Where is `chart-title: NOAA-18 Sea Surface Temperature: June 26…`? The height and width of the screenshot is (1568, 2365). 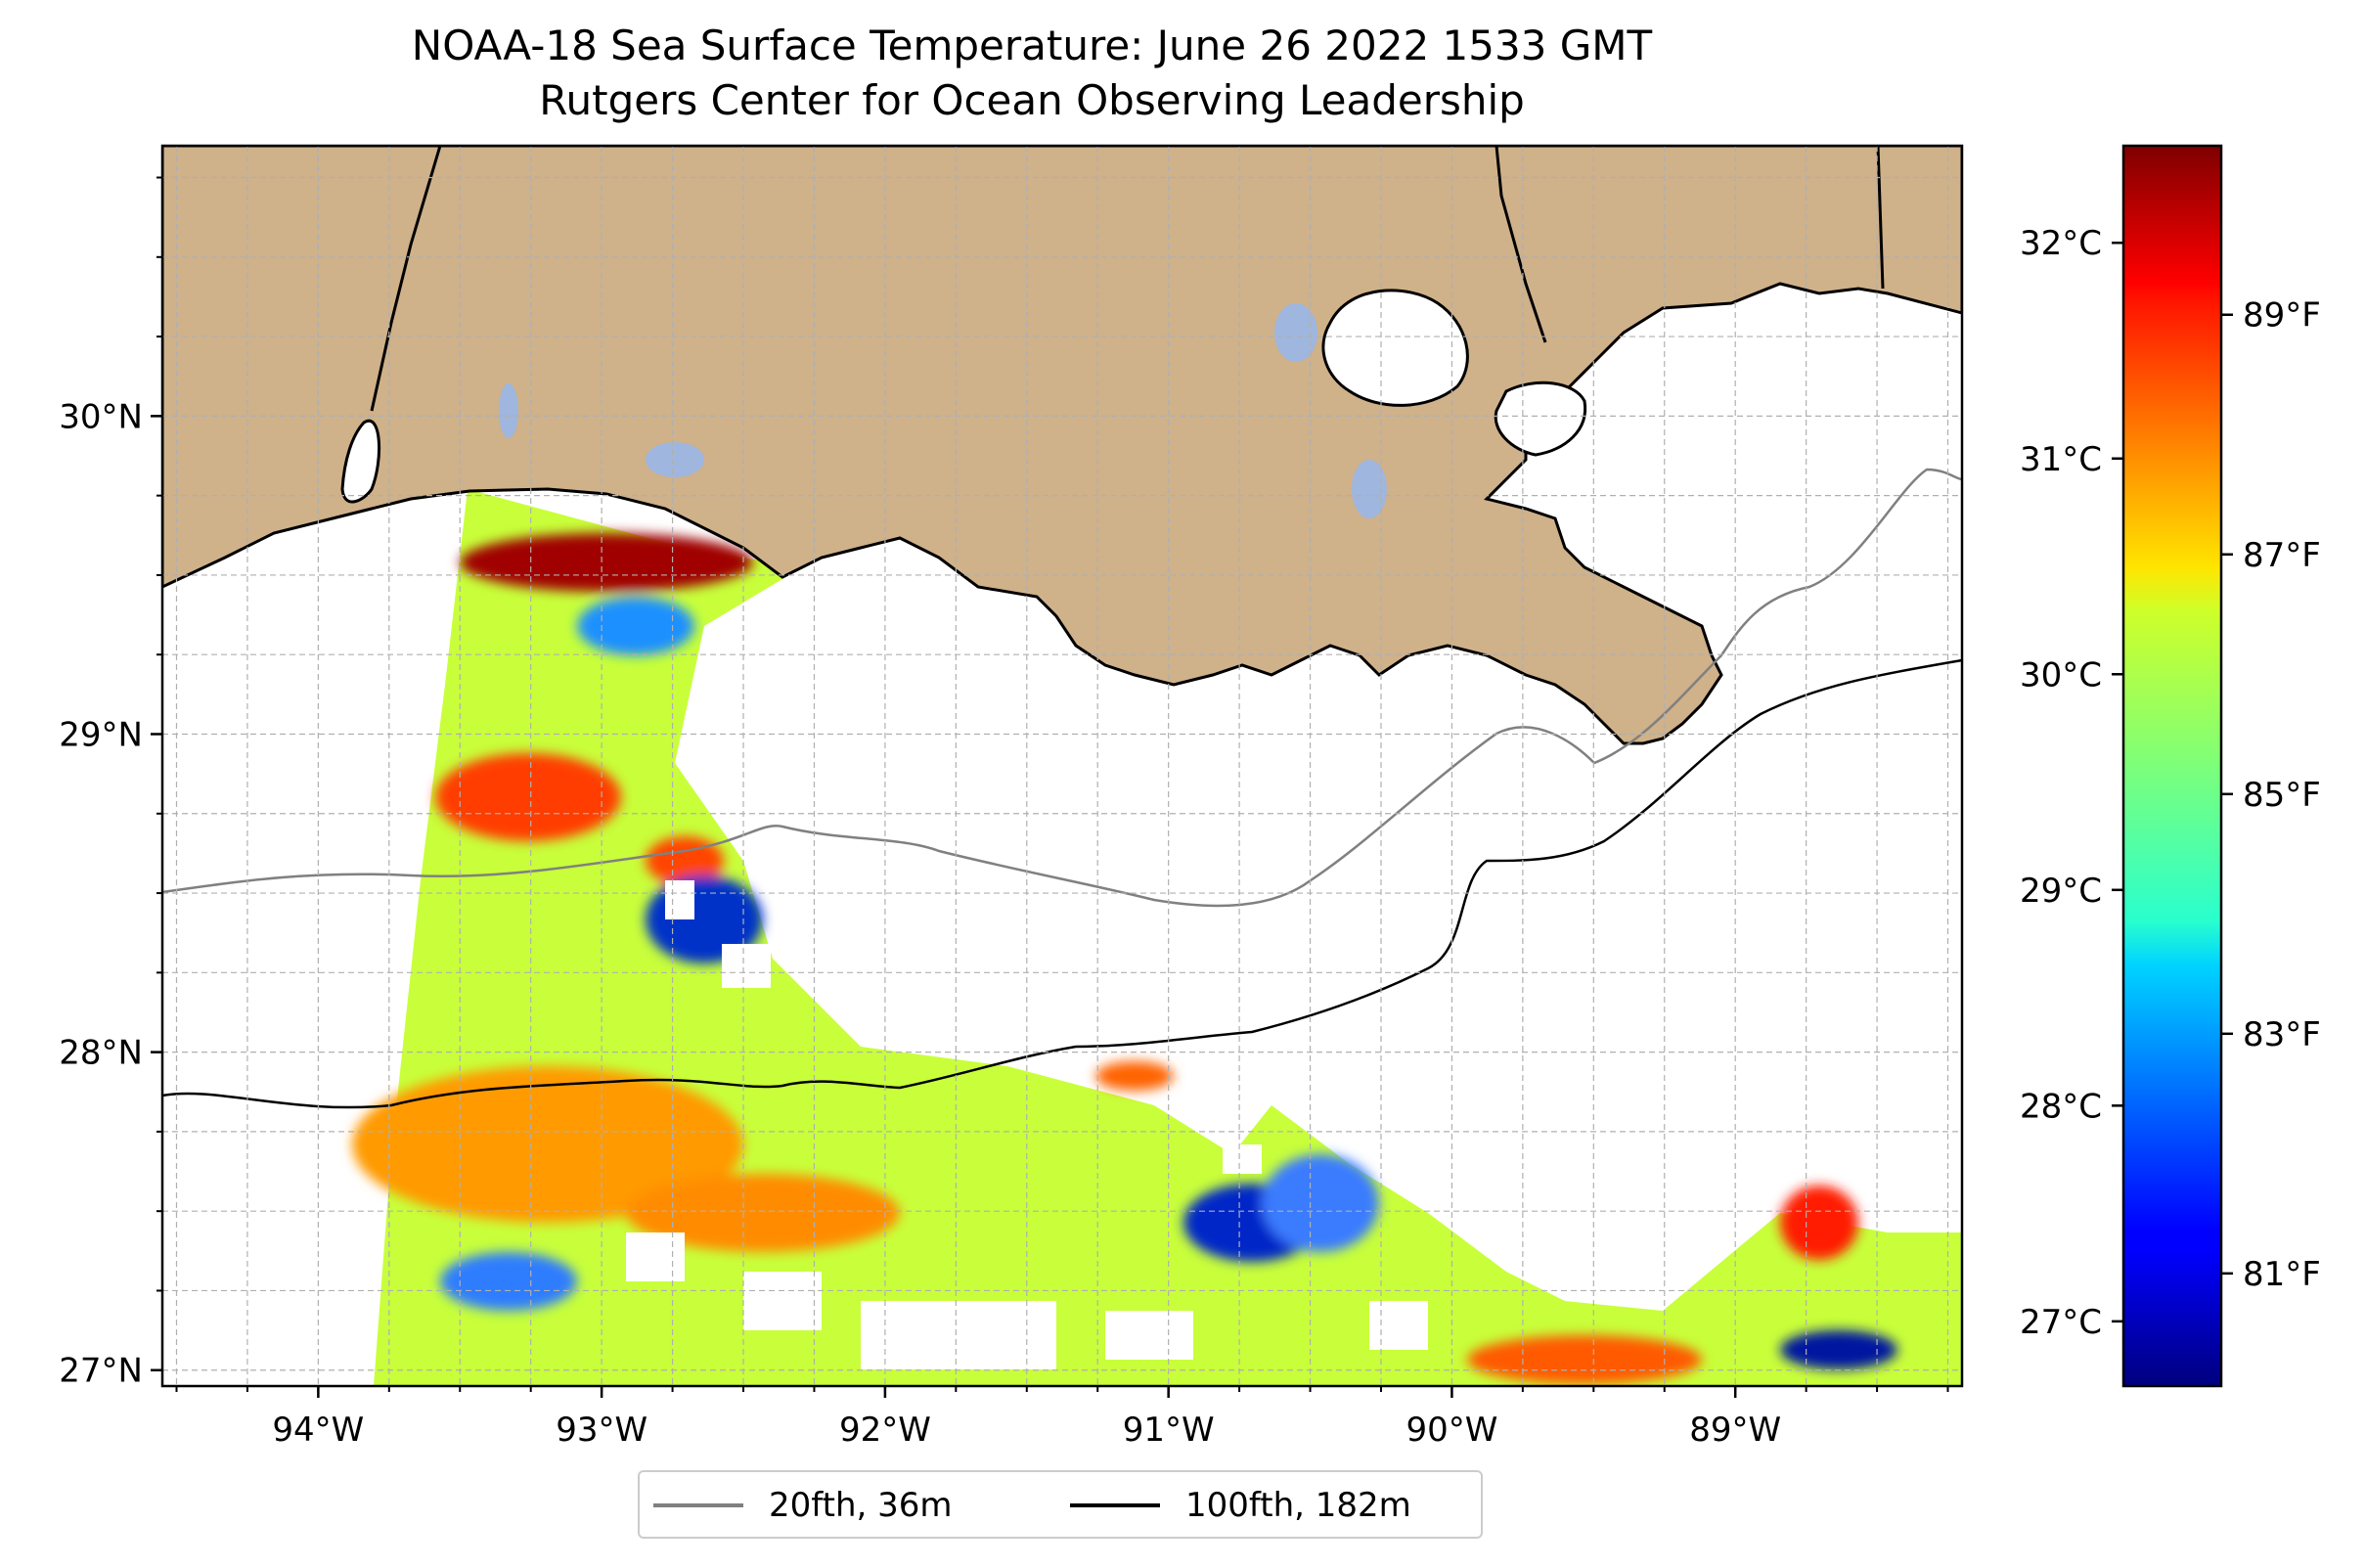 chart-title: NOAA-18 Sea Surface Temperature: June 26… is located at coordinates (1032, 45).